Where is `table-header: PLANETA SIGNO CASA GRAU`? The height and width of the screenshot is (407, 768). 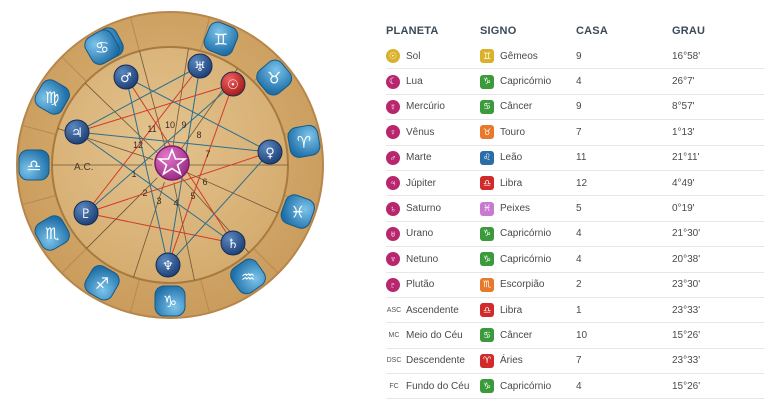 table-header: PLANETA SIGNO CASA GRAU is located at coordinates (575, 31).